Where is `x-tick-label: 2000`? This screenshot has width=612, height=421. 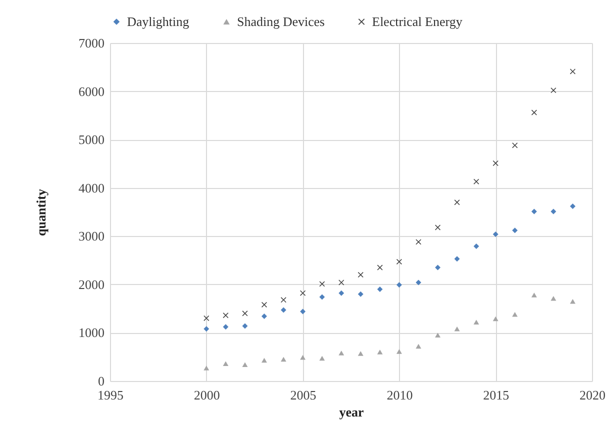 x-tick-label: 2000 is located at coordinates (207, 395).